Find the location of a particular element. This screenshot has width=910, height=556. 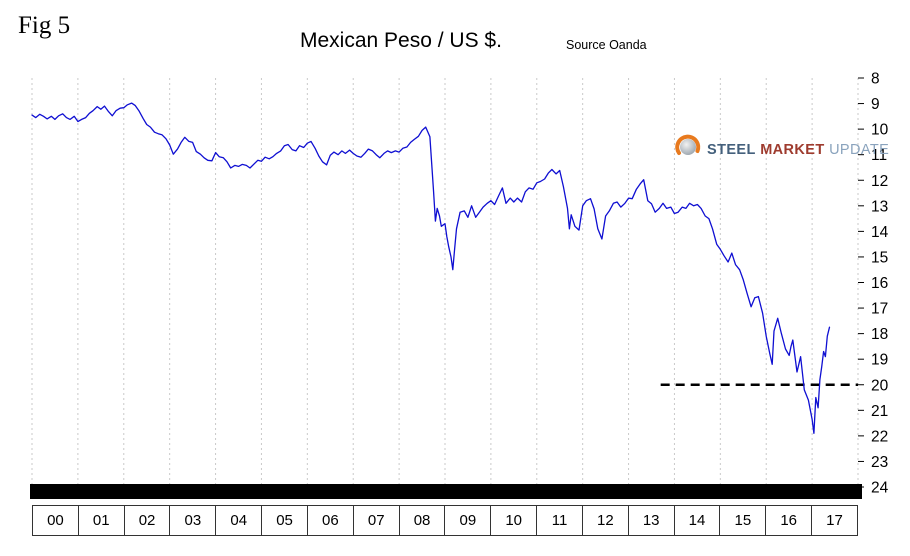

y-axis-label: 14 is located at coordinates (880, 232).